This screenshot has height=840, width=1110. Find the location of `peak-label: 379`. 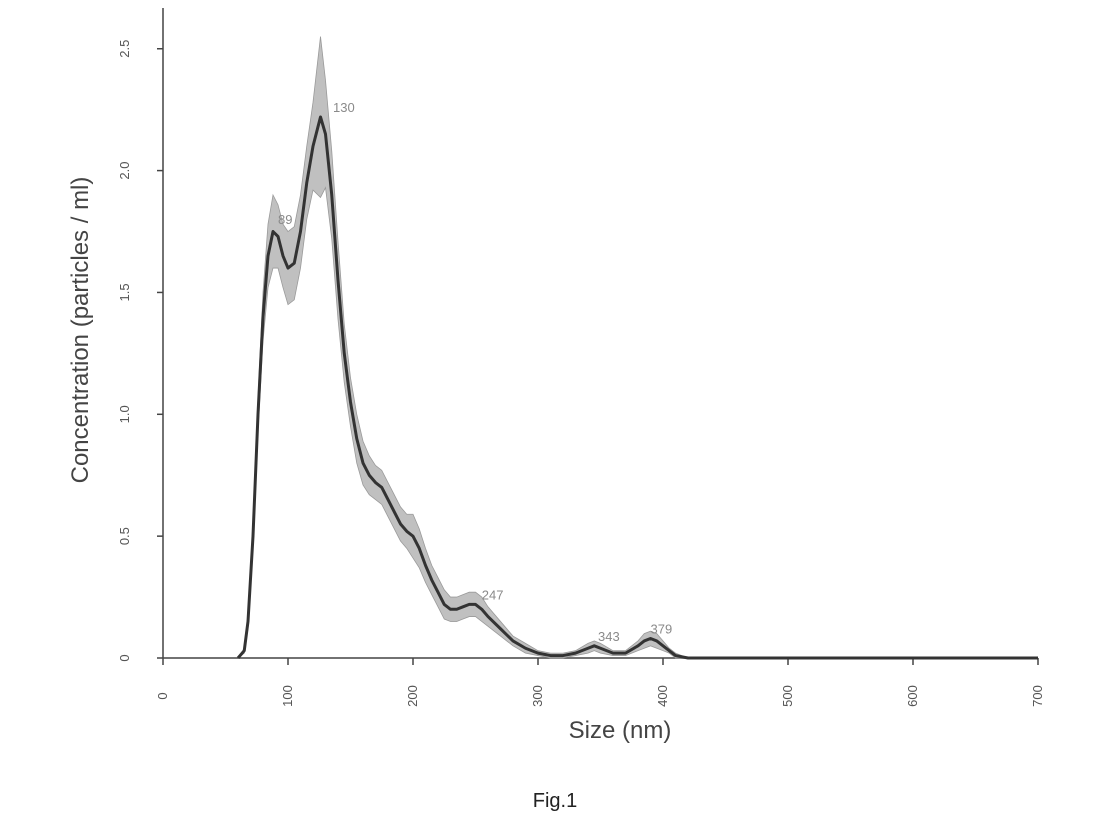

peak-label: 379 is located at coordinates (662, 629).